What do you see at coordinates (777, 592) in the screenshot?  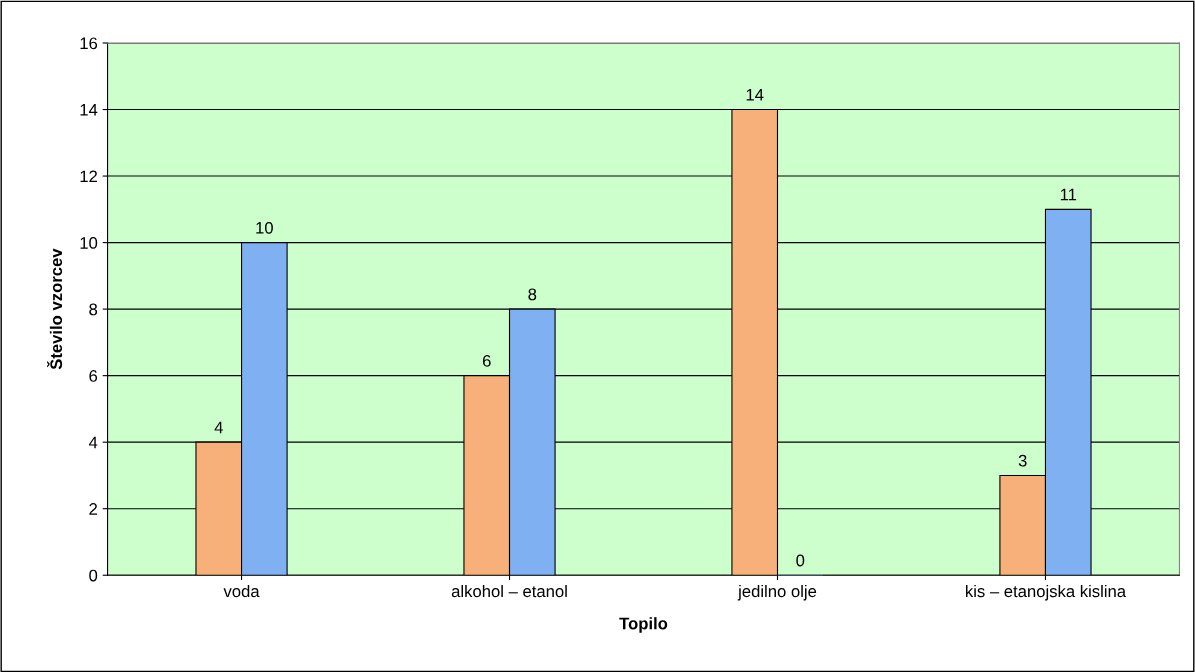 I see `x-tick-label: jedilno olje` at bounding box center [777, 592].